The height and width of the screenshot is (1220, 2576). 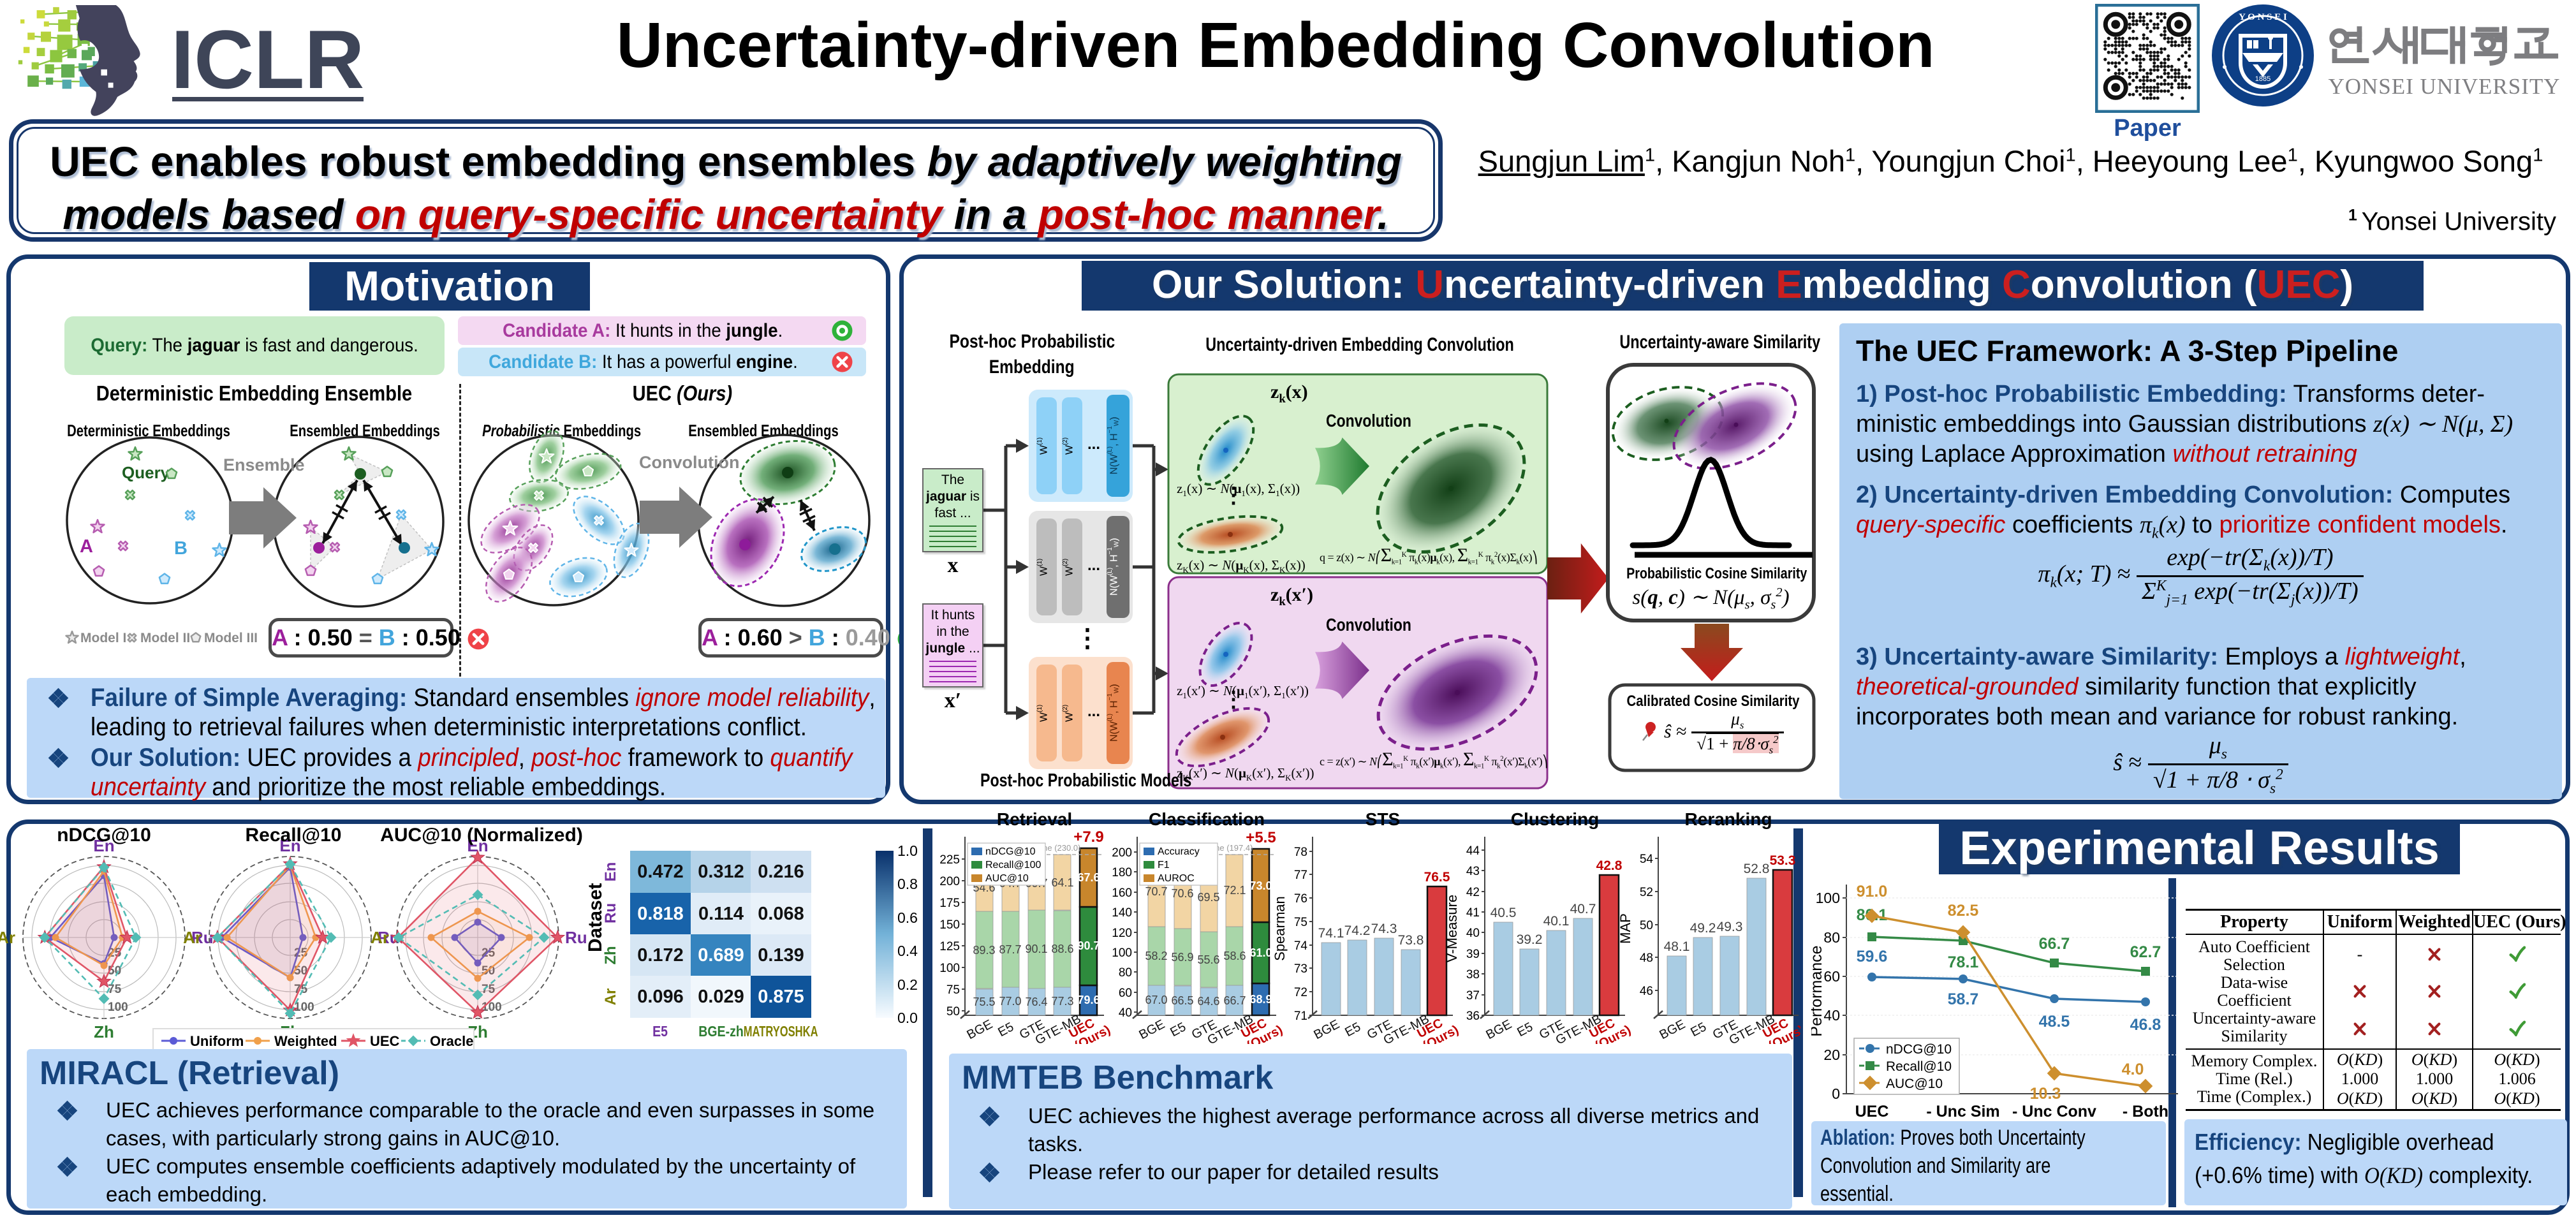 What do you see at coordinates (267, 60) in the screenshot?
I see `svg-text: ICLR` at bounding box center [267, 60].